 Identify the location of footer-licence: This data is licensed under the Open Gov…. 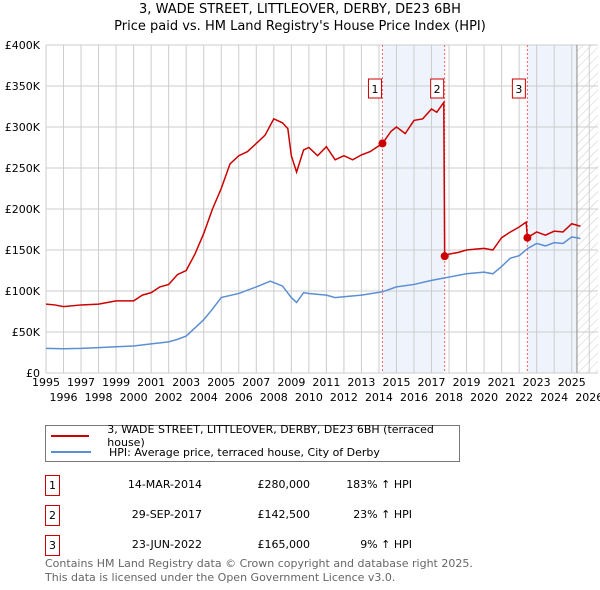
(220, 577).